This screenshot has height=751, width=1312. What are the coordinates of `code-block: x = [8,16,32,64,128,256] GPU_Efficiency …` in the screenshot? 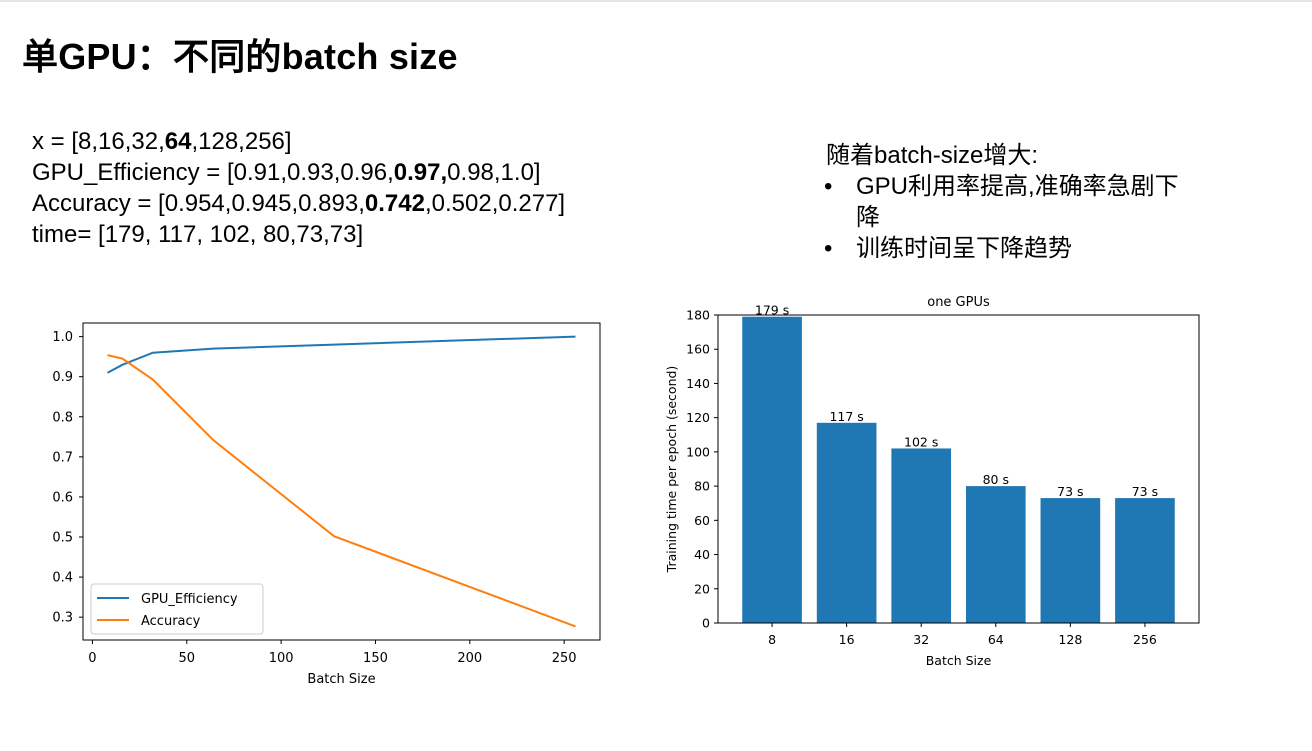 It's located at (298, 188).